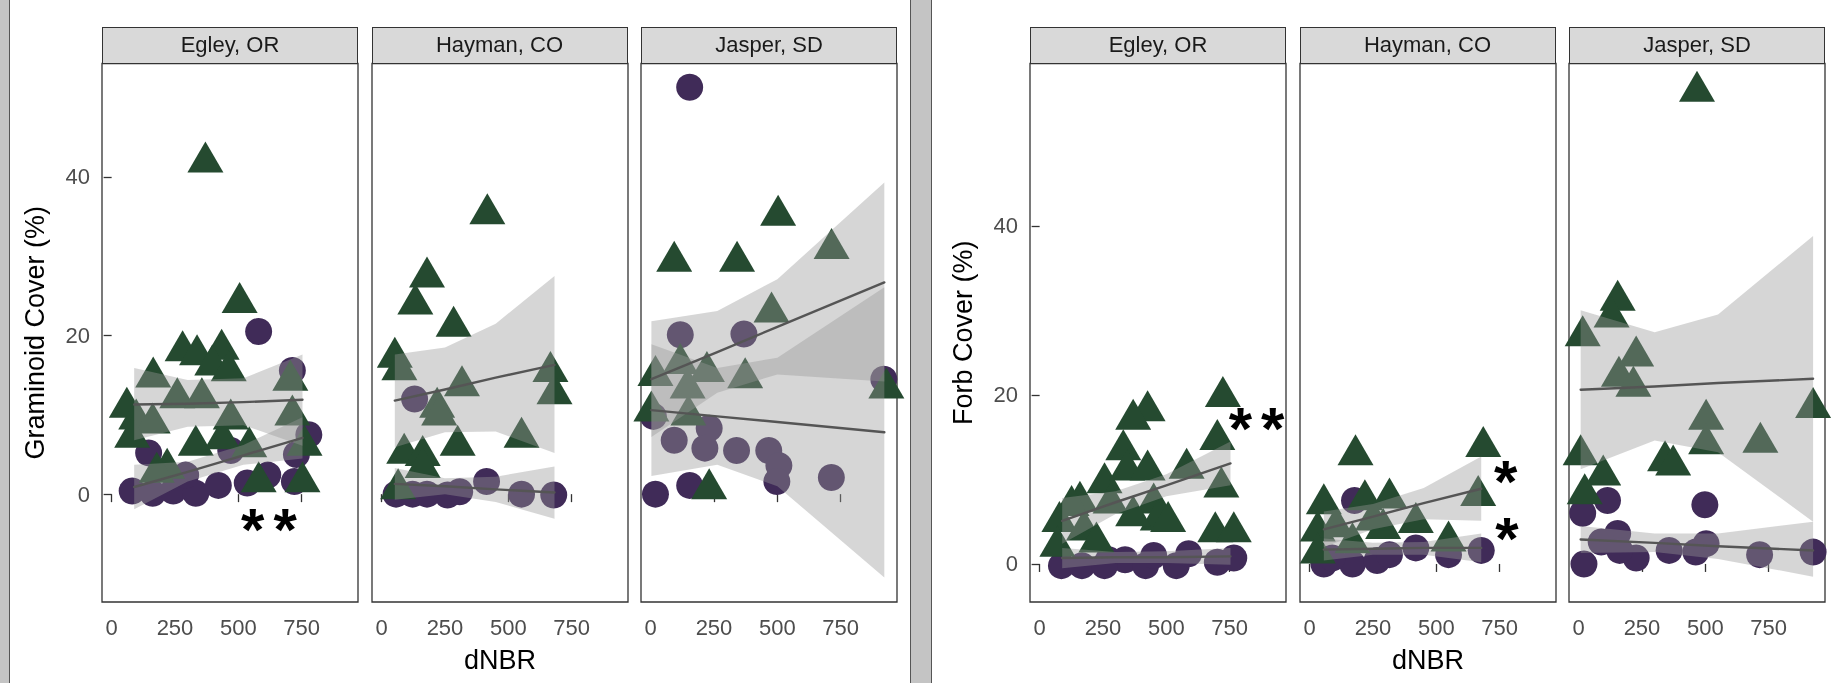 This screenshot has height=683, width=1837. I want to click on annotation: **, so click(273, 530).